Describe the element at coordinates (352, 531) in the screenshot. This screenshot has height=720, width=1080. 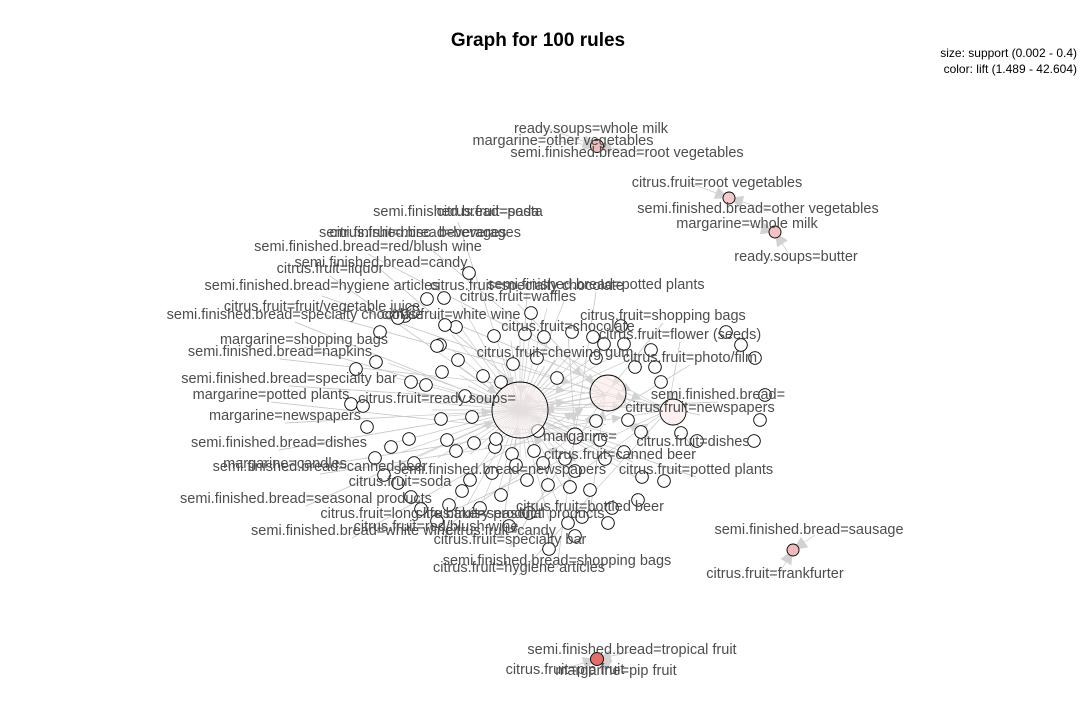
I see `item-label: semi.finished.bread=white wine` at that location.